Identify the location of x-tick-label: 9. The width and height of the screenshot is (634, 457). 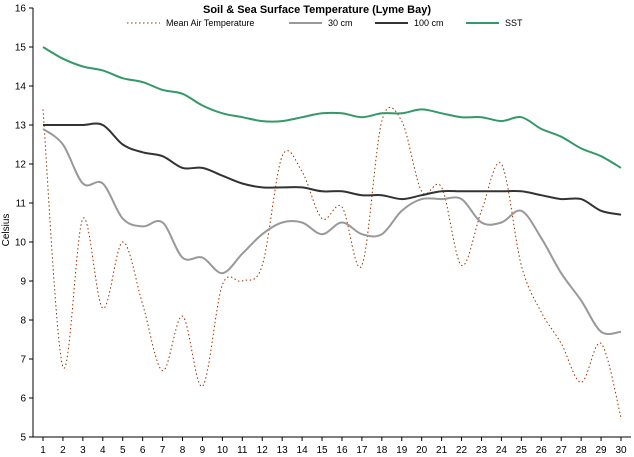
(203, 450).